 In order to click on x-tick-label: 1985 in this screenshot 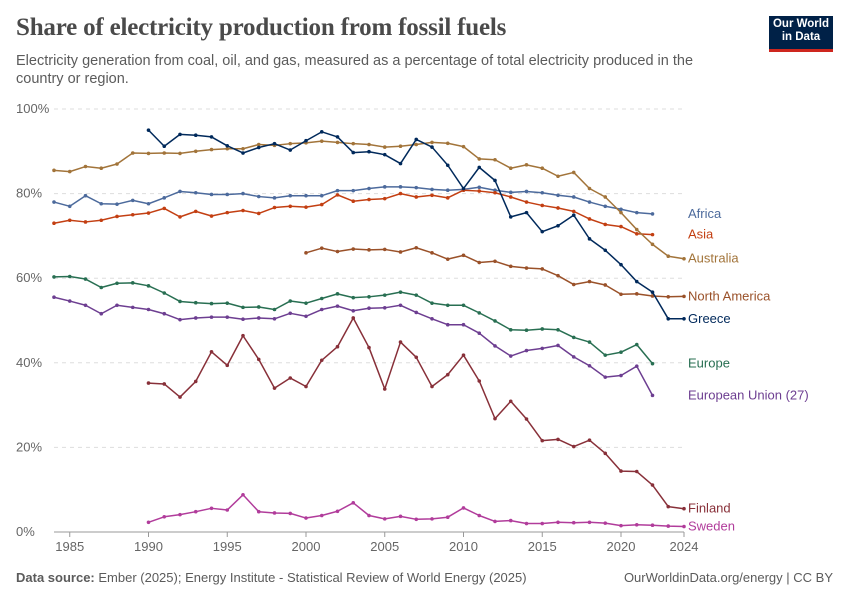, I will do `click(69, 546)`.